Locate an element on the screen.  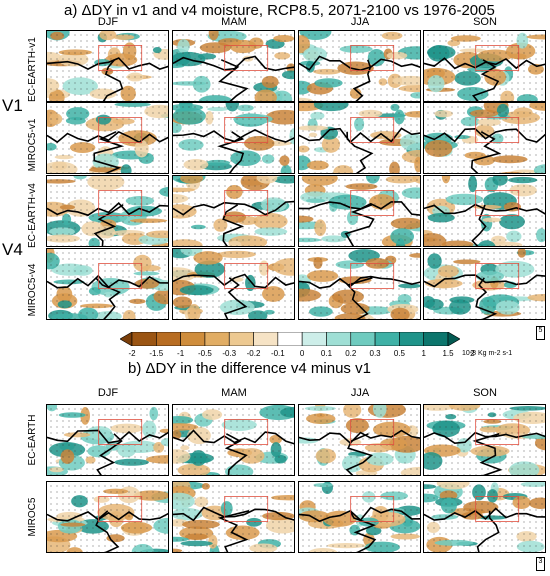
season-header-djf: DJF is located at coordinates (108, 22).